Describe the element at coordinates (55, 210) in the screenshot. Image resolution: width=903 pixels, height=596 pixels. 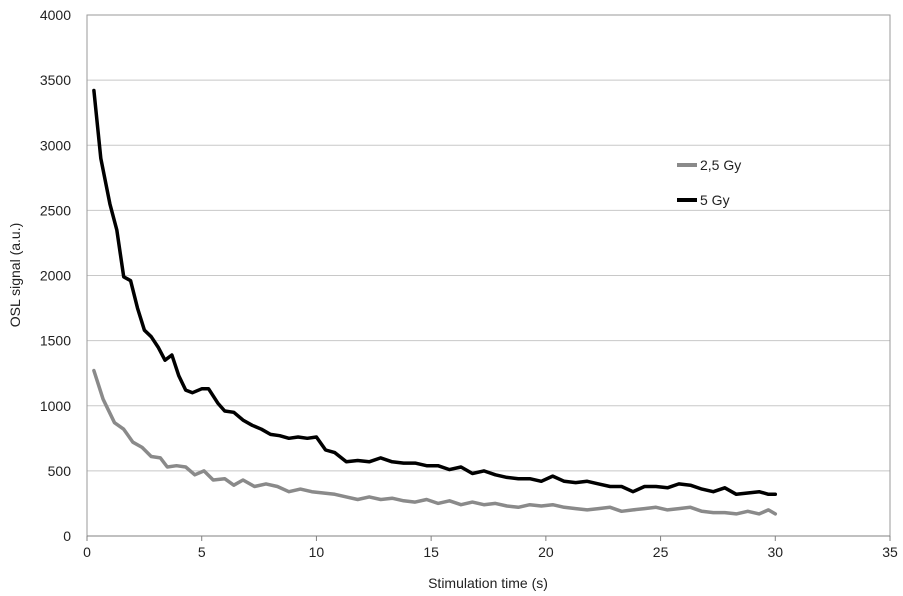
I see `y-tick-label: 2500` at that location.